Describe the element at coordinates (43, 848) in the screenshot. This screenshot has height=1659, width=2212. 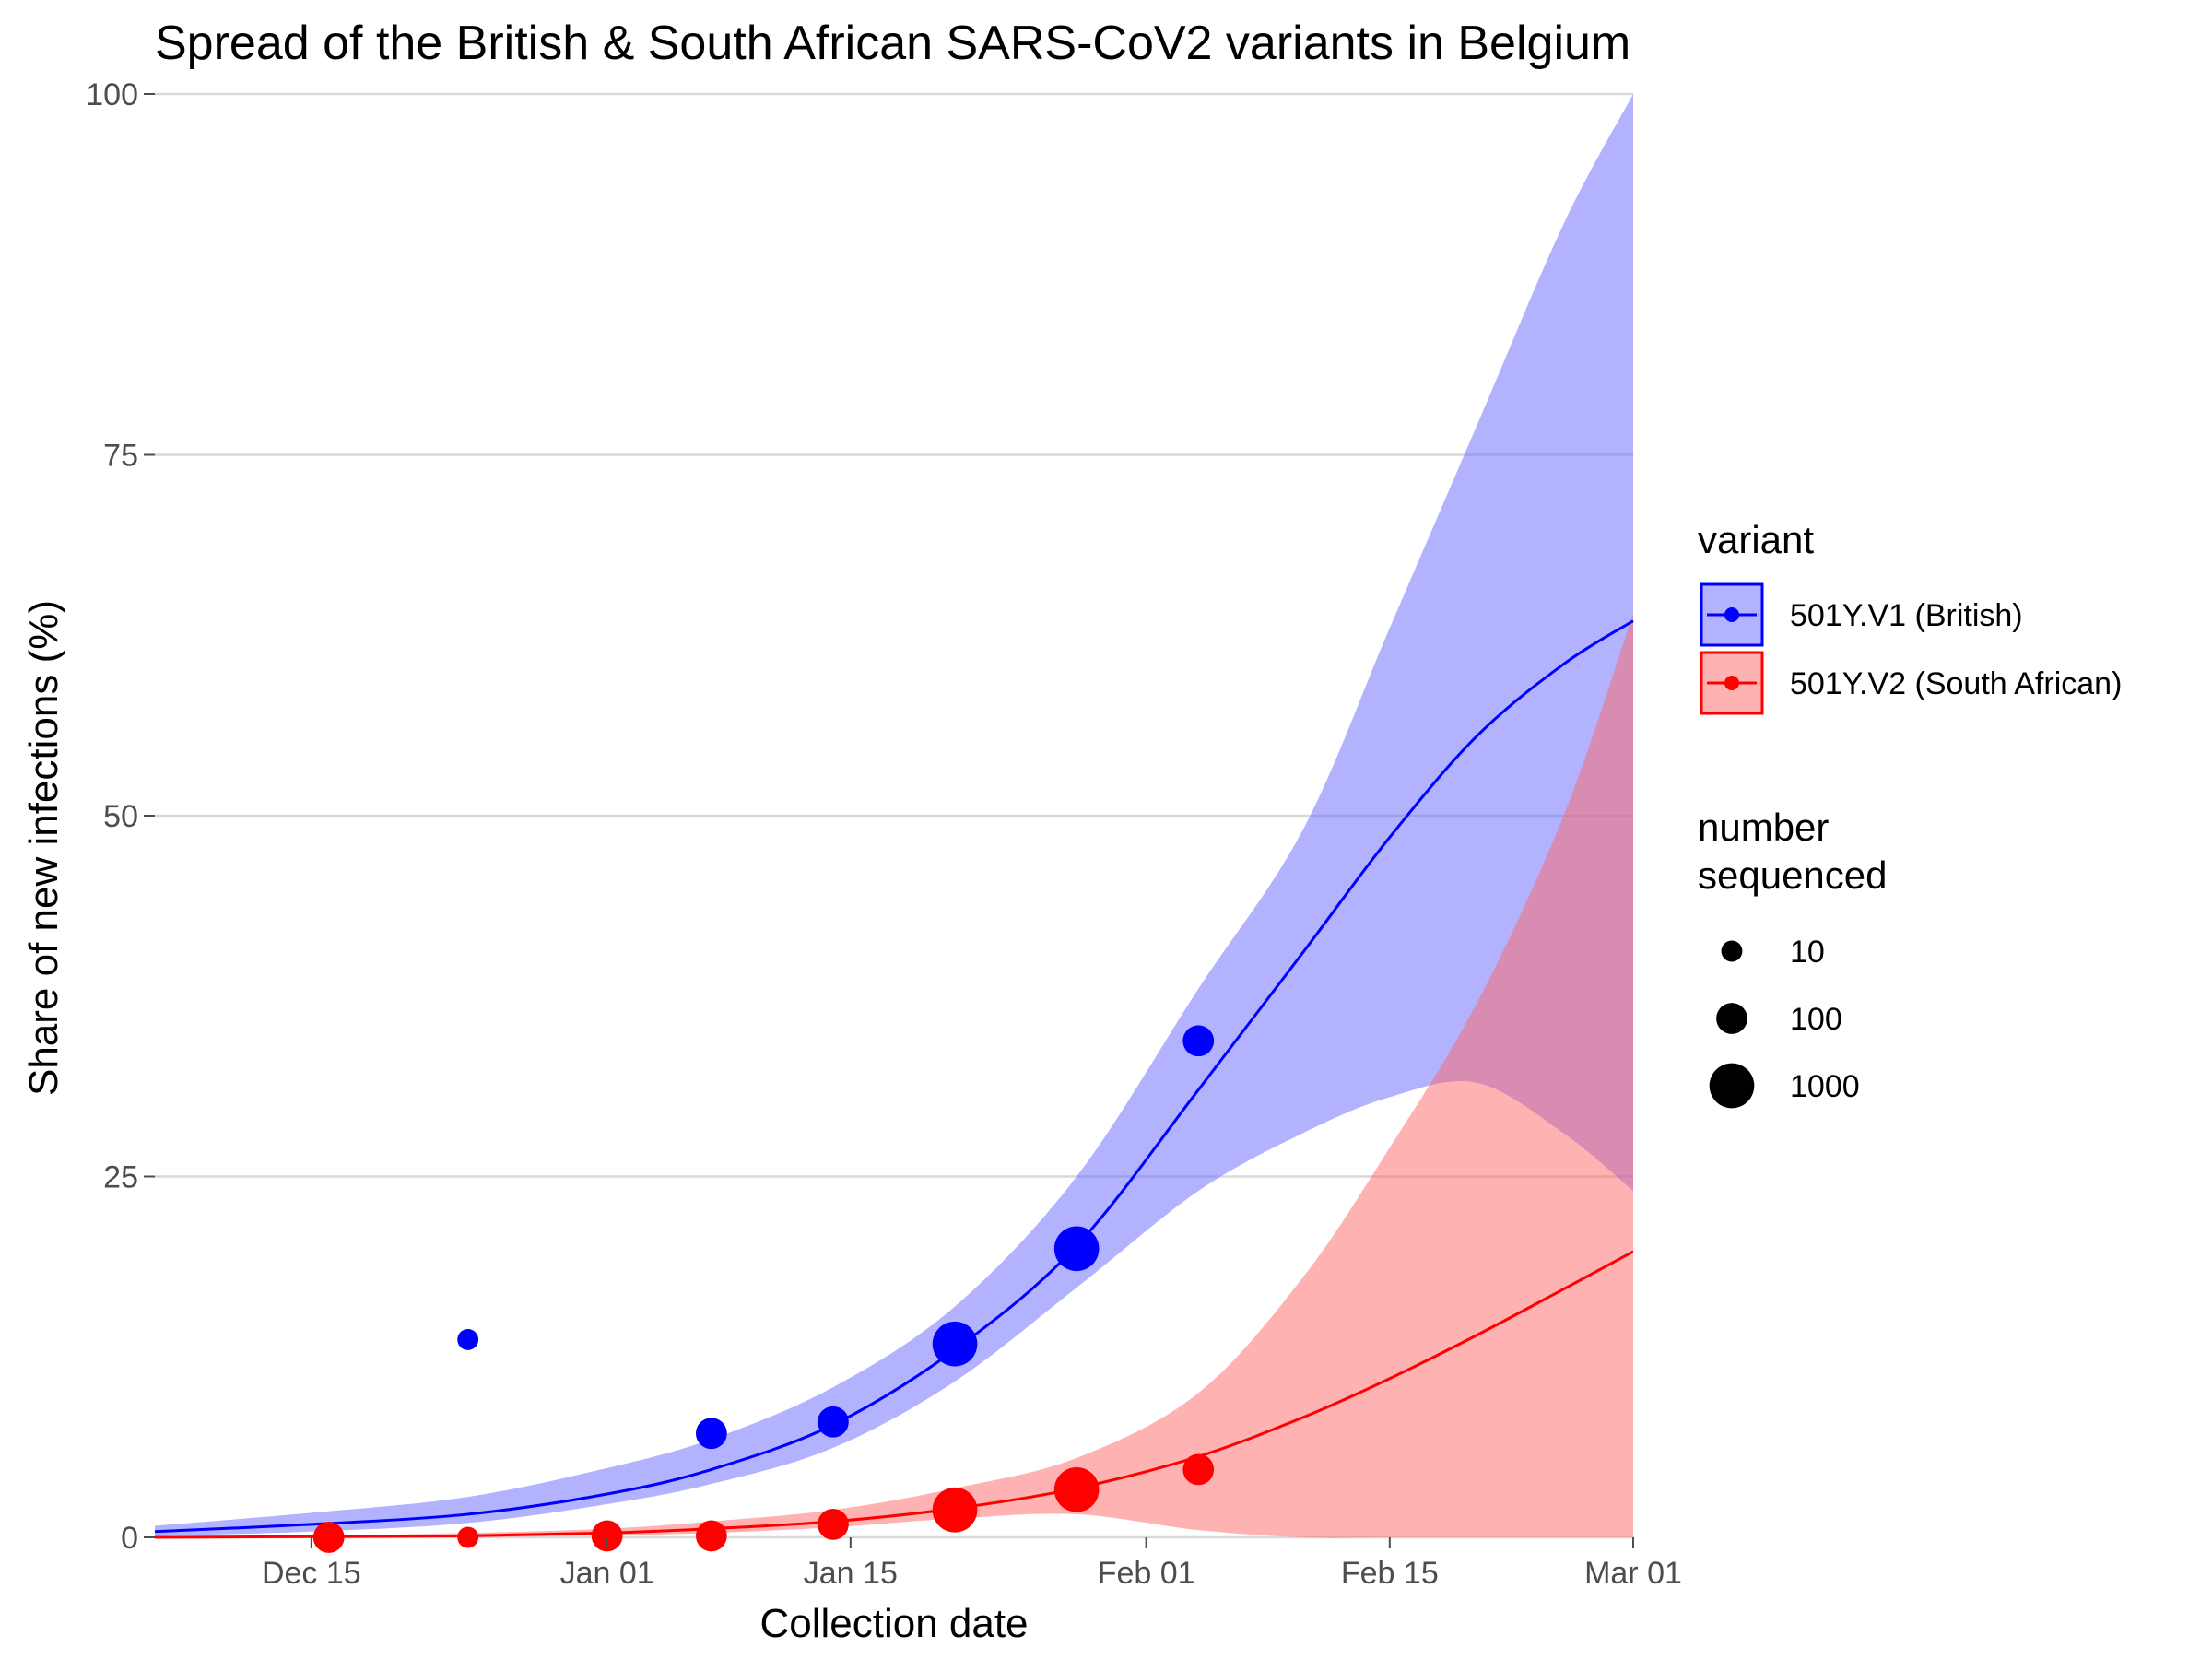
I see `y-axis-title: Share of new infections (%)` at that location.